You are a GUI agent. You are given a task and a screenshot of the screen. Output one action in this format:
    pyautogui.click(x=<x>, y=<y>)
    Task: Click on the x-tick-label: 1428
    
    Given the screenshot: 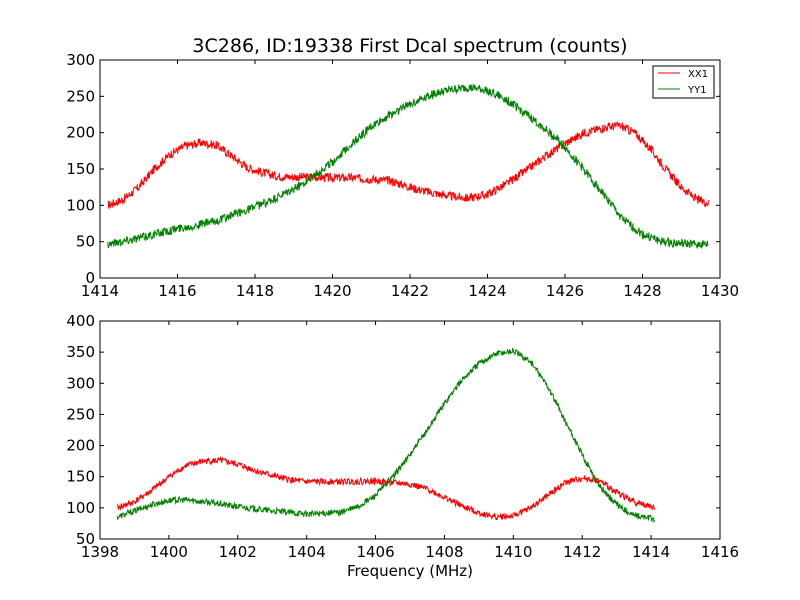 What is the action you would take?
    pyautogui.click(x=642, y=291)
    